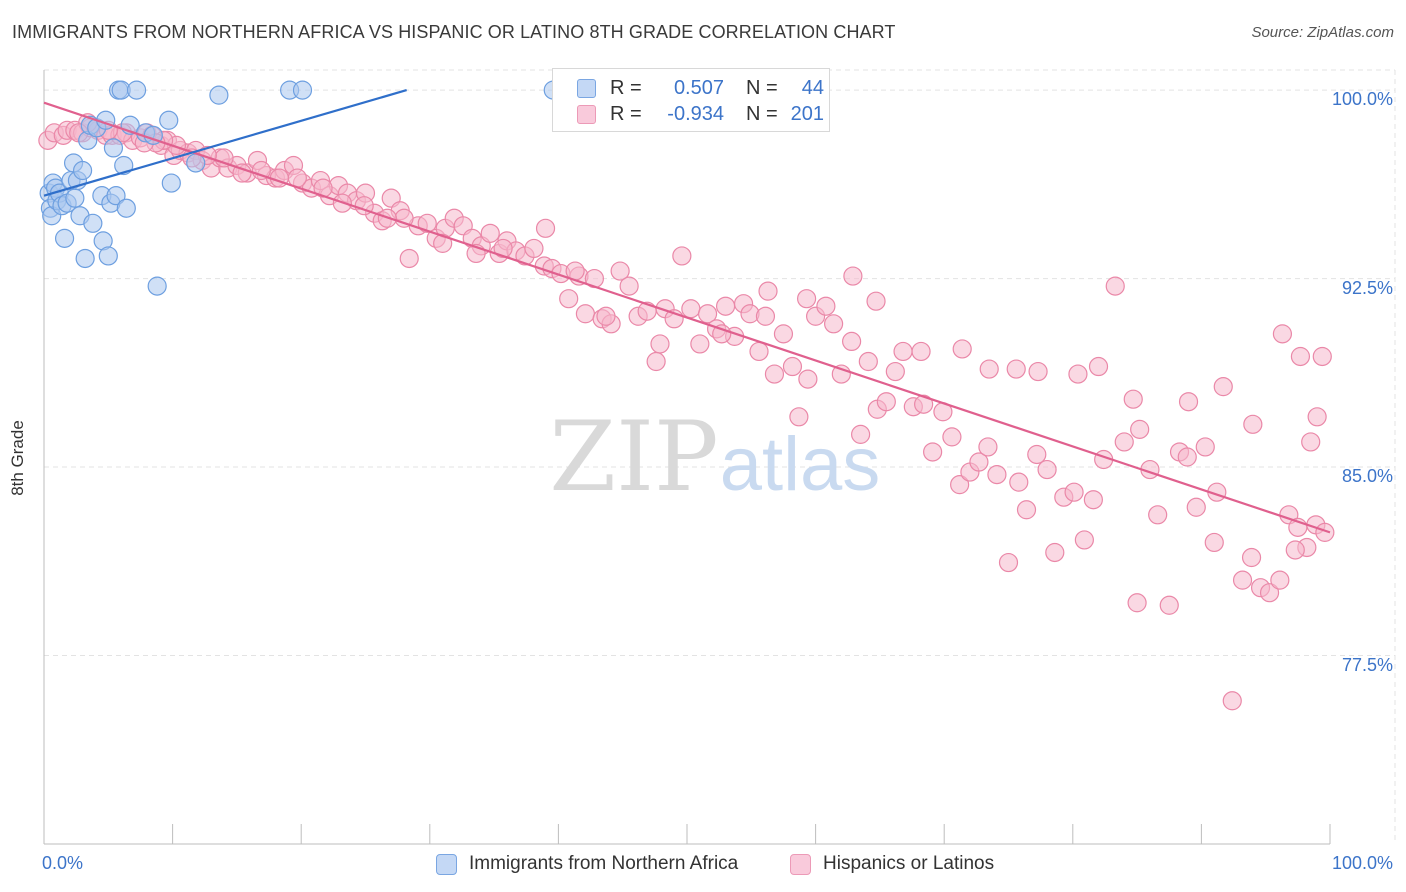 The image size is (1406, 892). What do you see at coordinates (604, 863) in the screenshot?
I see `bottom-legend-label: Immigrants from Northern Africa` at bounding box center [604, 863].